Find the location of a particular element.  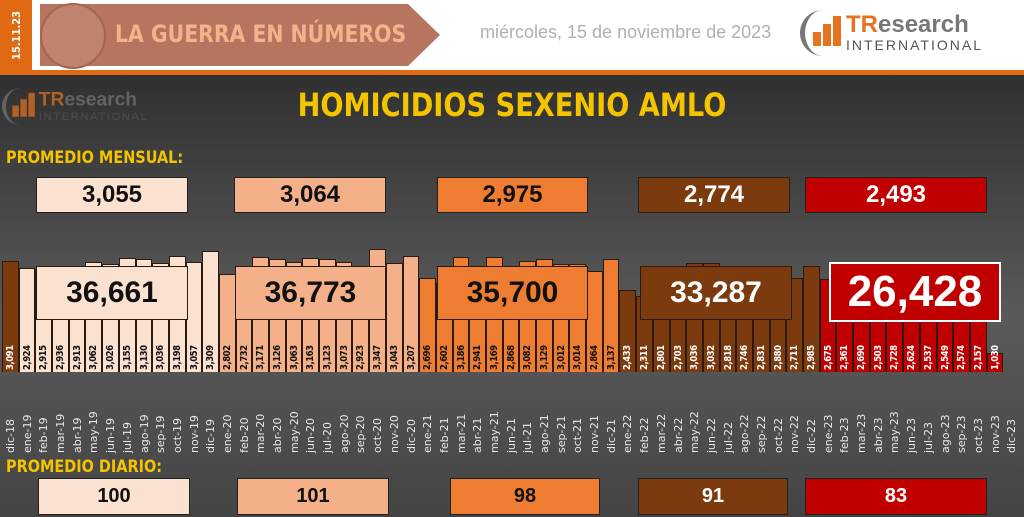

bar-value-label: 2,941 is located at coordinates (478, 357).